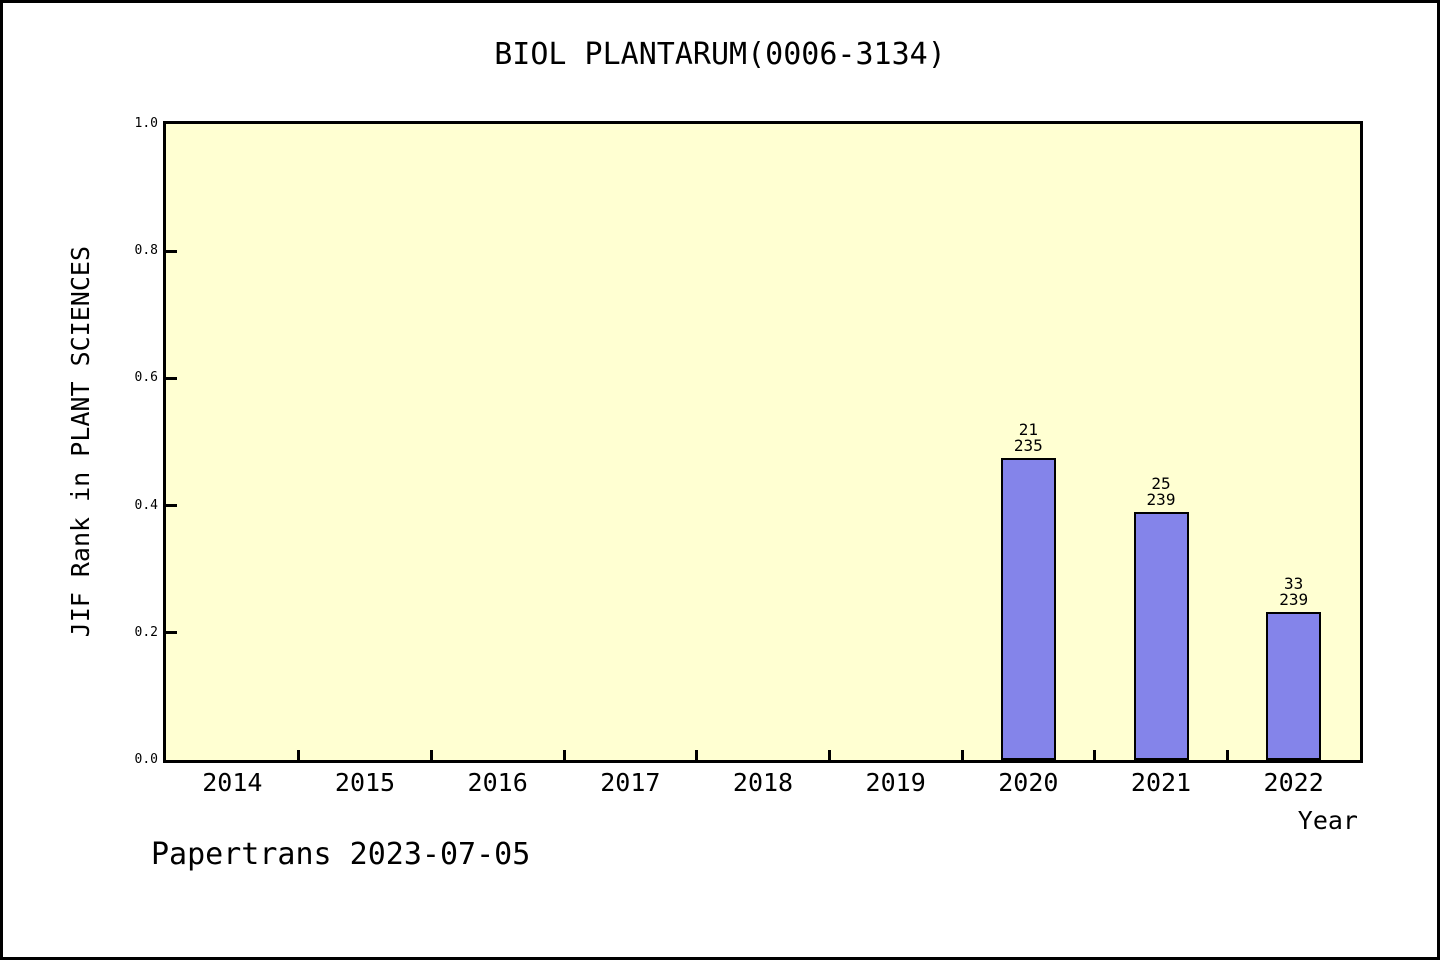  What do you see at coordinates (146, 632) in the screenshot?
I see `y-tick-label: 0.2` at bounding box center [146, 632].